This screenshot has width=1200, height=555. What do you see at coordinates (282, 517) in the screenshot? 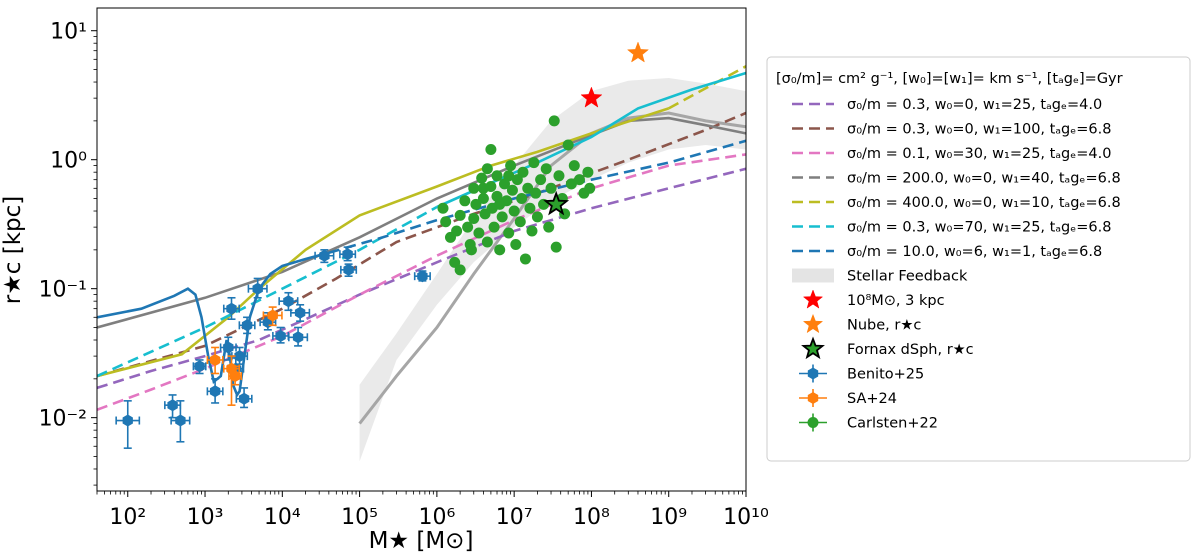
I see `x-tick-label-2: 10⁴` at bounding box center [282, 517].